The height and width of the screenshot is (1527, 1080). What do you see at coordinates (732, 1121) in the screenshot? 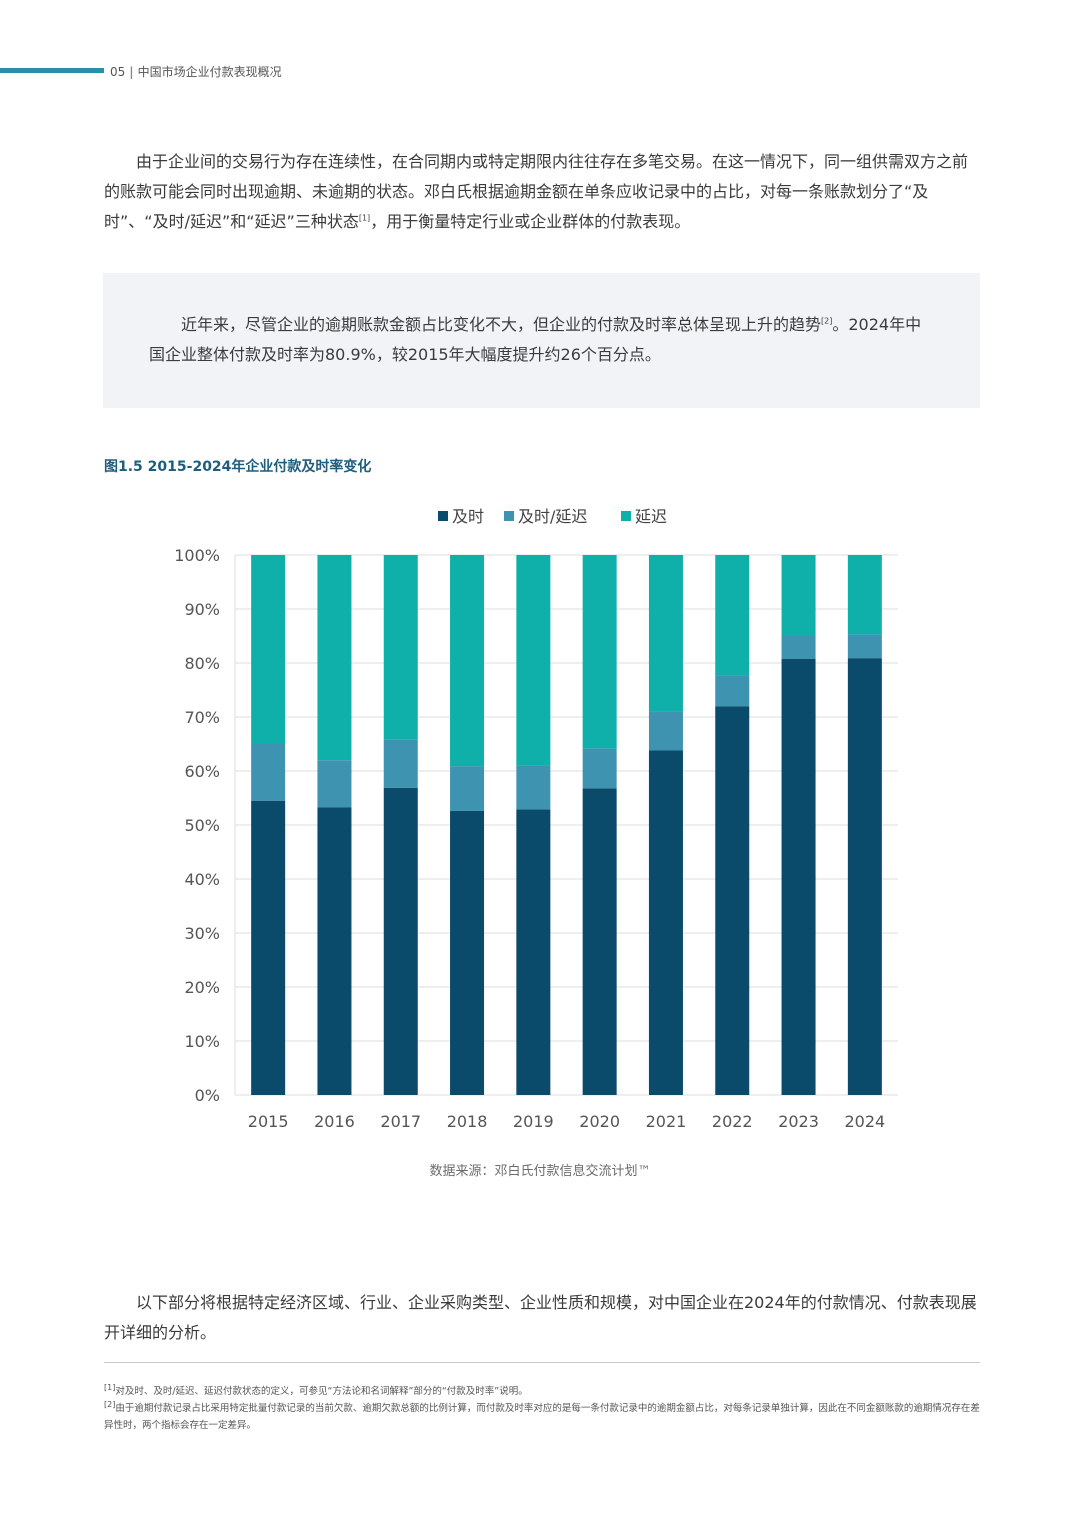
I see `x-tick-label: 2022` at bounding box center [732, 1121].